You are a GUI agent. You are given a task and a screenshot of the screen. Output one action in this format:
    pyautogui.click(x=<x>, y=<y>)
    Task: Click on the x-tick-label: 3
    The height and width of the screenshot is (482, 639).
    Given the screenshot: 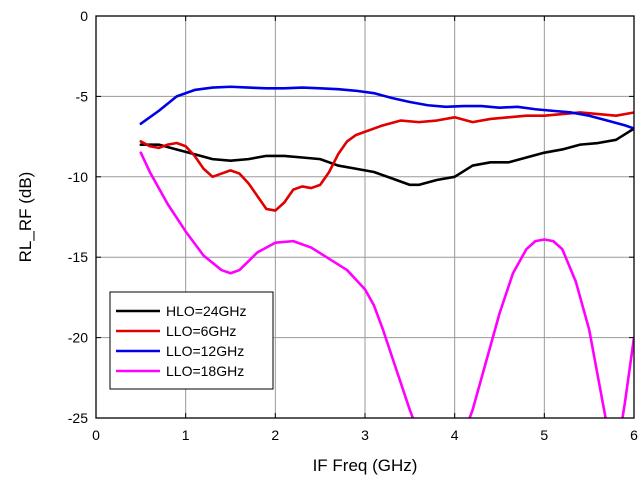 What is the action you would take?
    pyautogui.click(x=365, y=435)
    